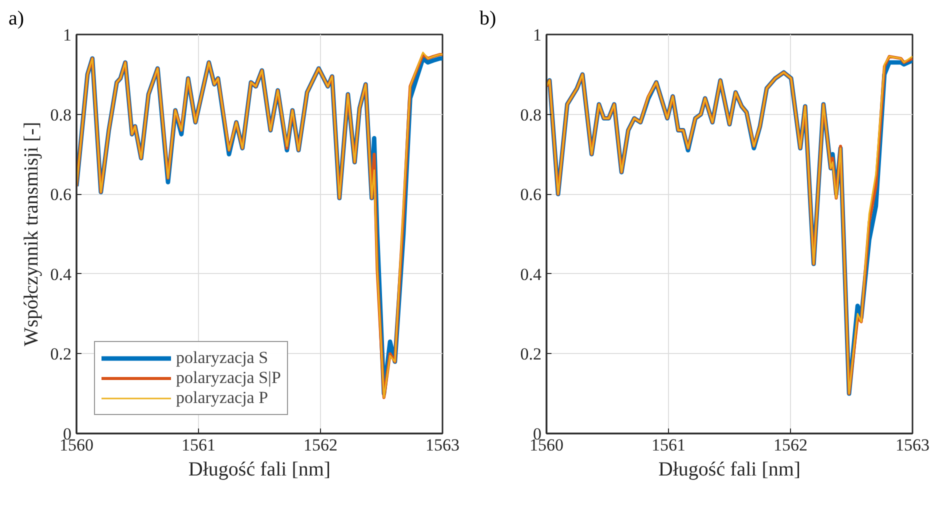 Image resolution: width=942 pixels, height=506 pixels. What do you see at coordinates (222, 398) in the screenshot?
I see `legend-label: polaryzacja P` at bounding box center [222, 398].